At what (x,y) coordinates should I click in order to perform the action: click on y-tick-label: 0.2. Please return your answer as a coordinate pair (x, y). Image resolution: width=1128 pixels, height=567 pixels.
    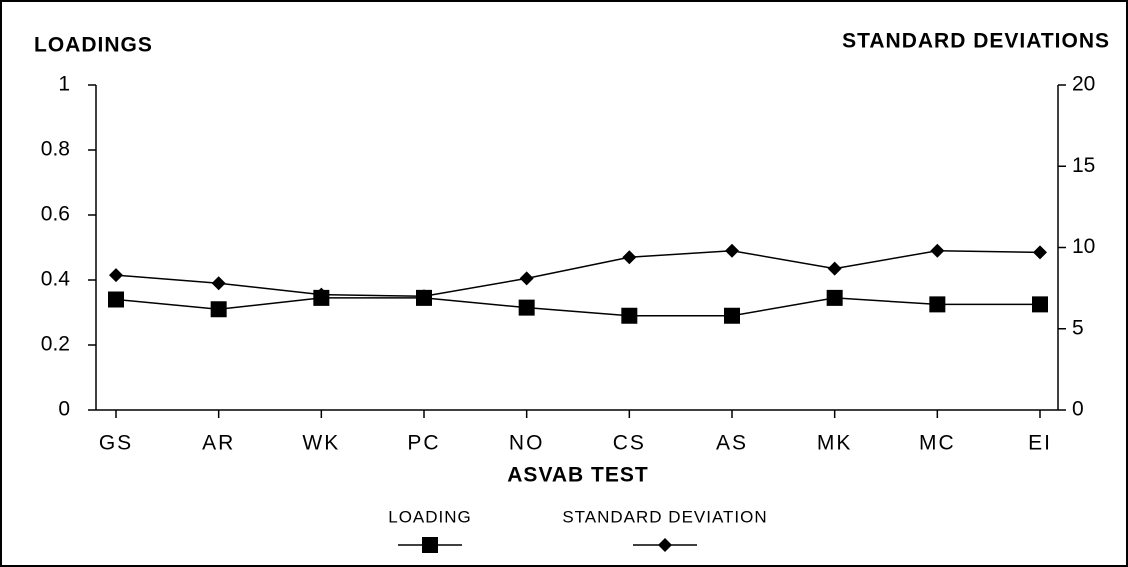
    Looking at the image, I should click on (55, 344).